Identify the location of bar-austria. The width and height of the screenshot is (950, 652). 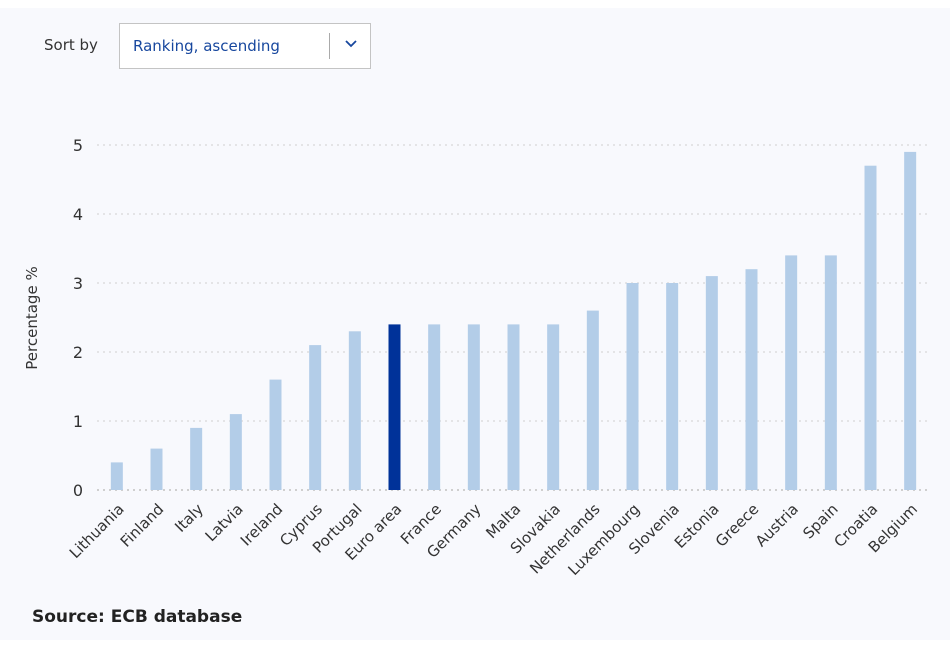
(791, 372).